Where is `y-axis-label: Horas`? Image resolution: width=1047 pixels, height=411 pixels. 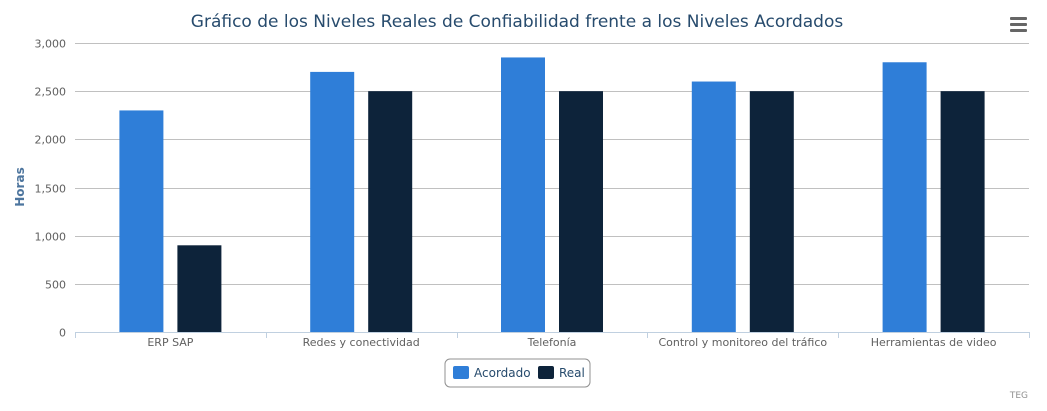 y-axis-label: Horas is located at coordinates (20, 186).